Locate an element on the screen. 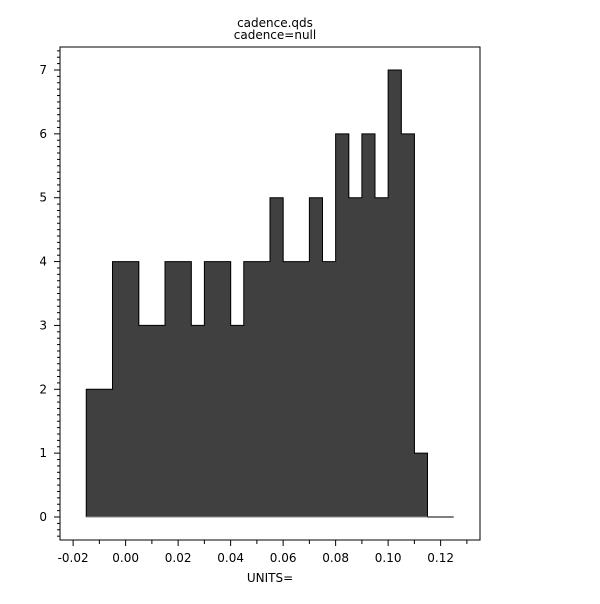  x-tick-label: 0.04 is located at coordinates (230, 558).